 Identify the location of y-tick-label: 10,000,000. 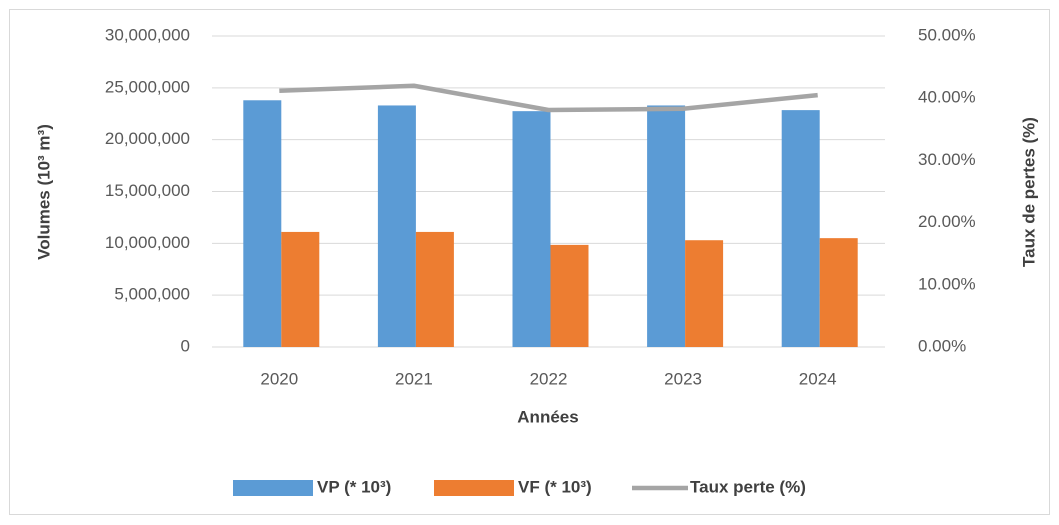
(147, 242).